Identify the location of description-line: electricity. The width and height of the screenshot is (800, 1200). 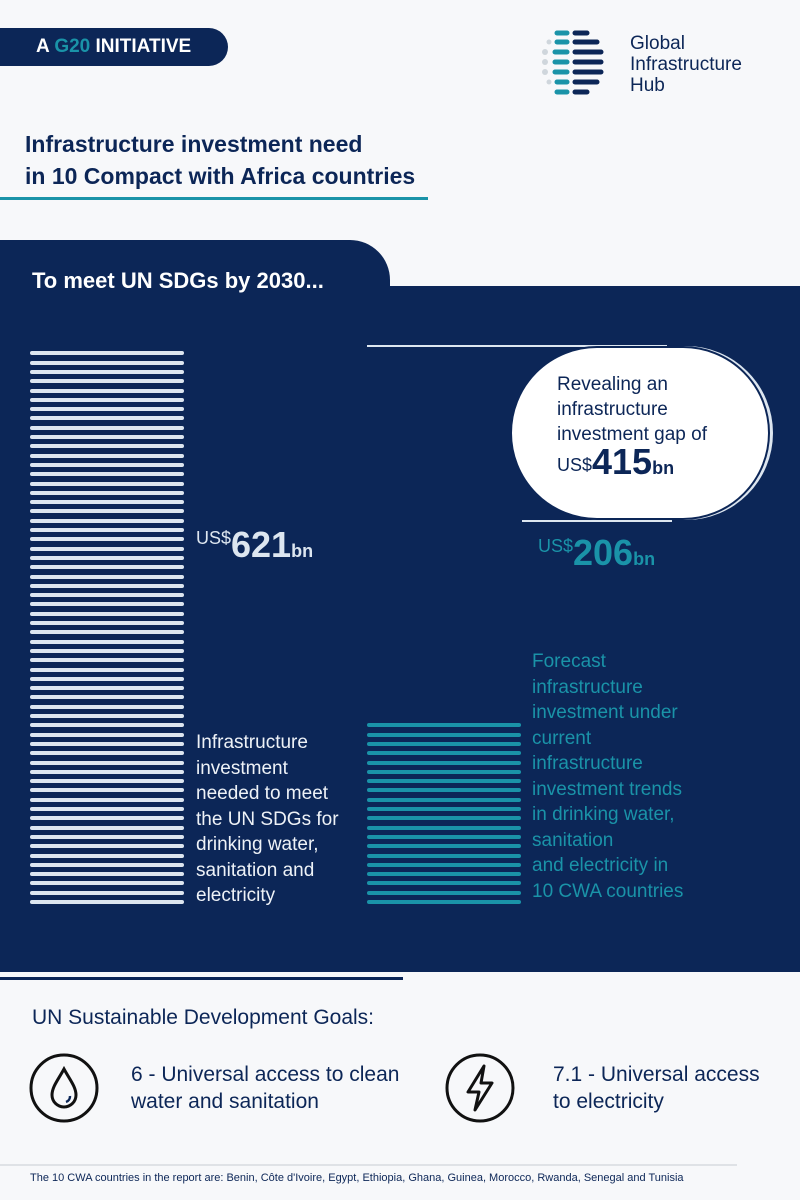
(236, 895).